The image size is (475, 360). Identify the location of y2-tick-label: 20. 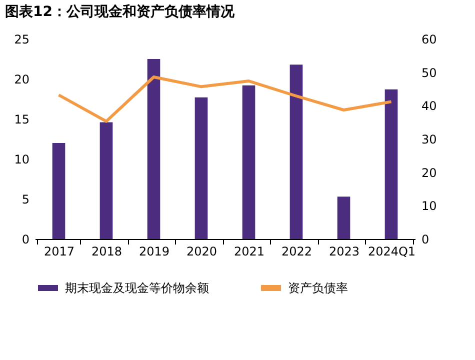
(429, 173).